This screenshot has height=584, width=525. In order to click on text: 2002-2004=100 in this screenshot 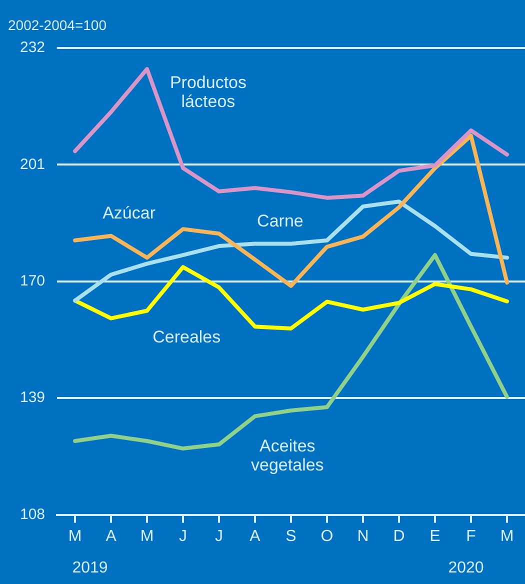, I will do `click(57, 24)`.